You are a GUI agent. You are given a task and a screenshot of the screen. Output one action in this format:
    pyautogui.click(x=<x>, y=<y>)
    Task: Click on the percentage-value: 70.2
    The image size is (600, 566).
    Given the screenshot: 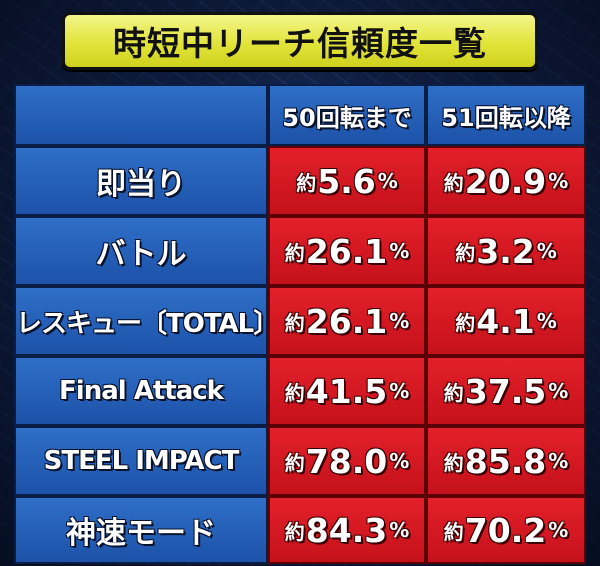 What is the action you would take?
    pyautogui.click(x=505, y=530)
    